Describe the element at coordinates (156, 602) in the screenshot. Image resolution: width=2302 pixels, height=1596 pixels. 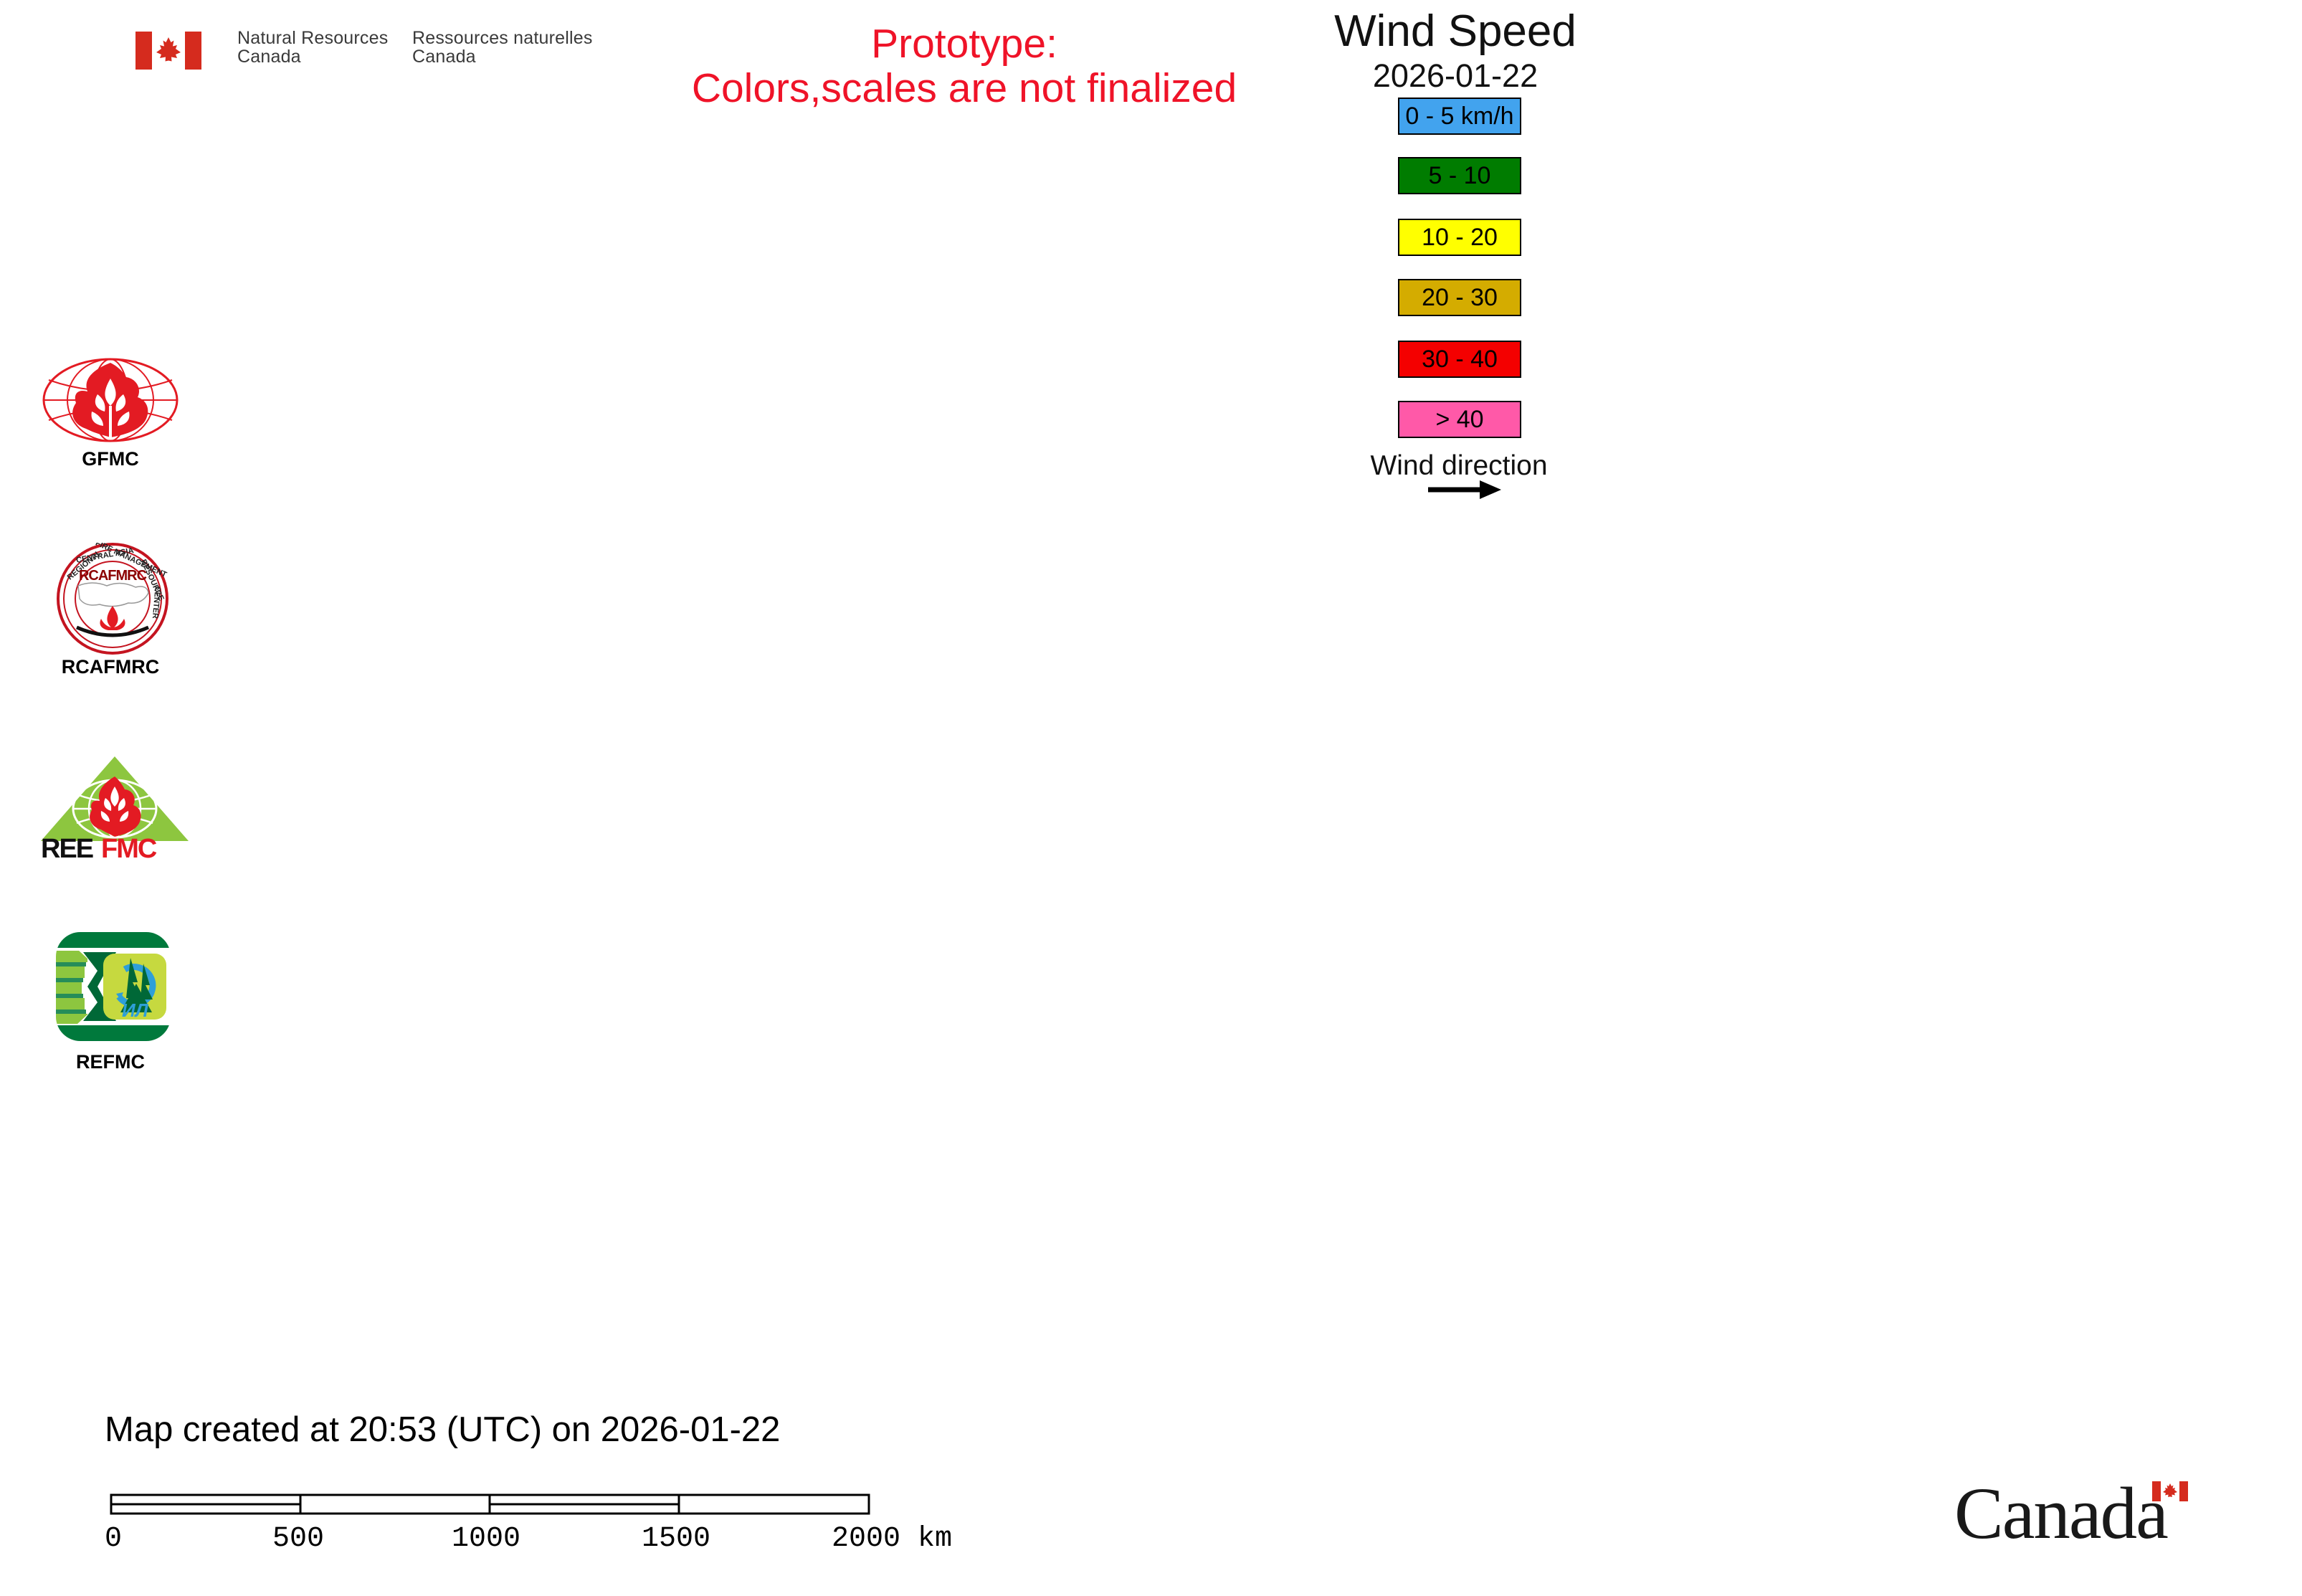
I see `svg-text: CENTER` at that location.